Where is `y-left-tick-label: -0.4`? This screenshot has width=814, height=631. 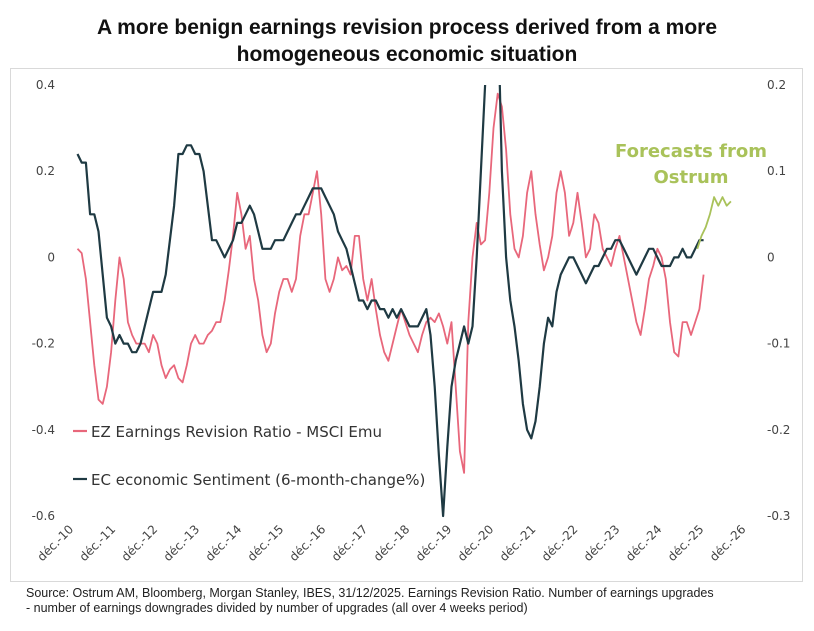 y-left-tick-label: -0.4 is located at coordinates (43, 430).